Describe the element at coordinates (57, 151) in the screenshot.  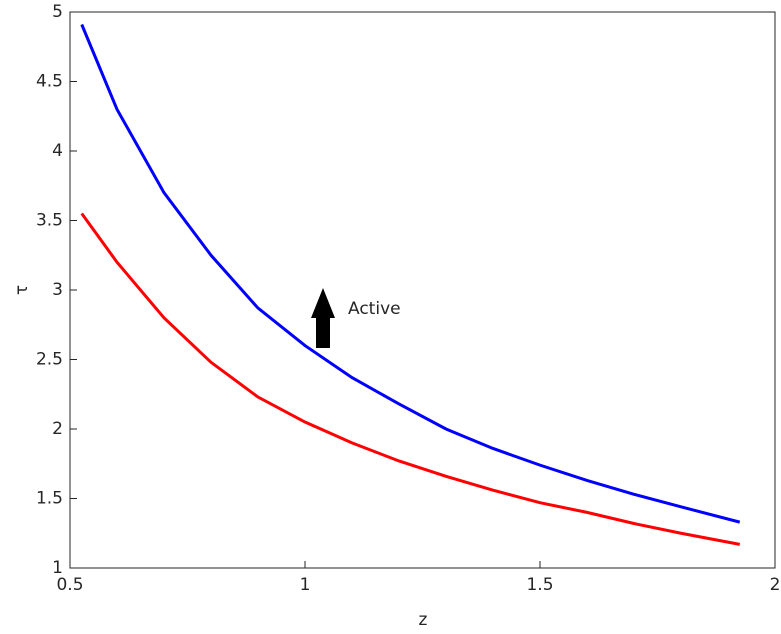
I see `y-tick-label: 4` at that location.